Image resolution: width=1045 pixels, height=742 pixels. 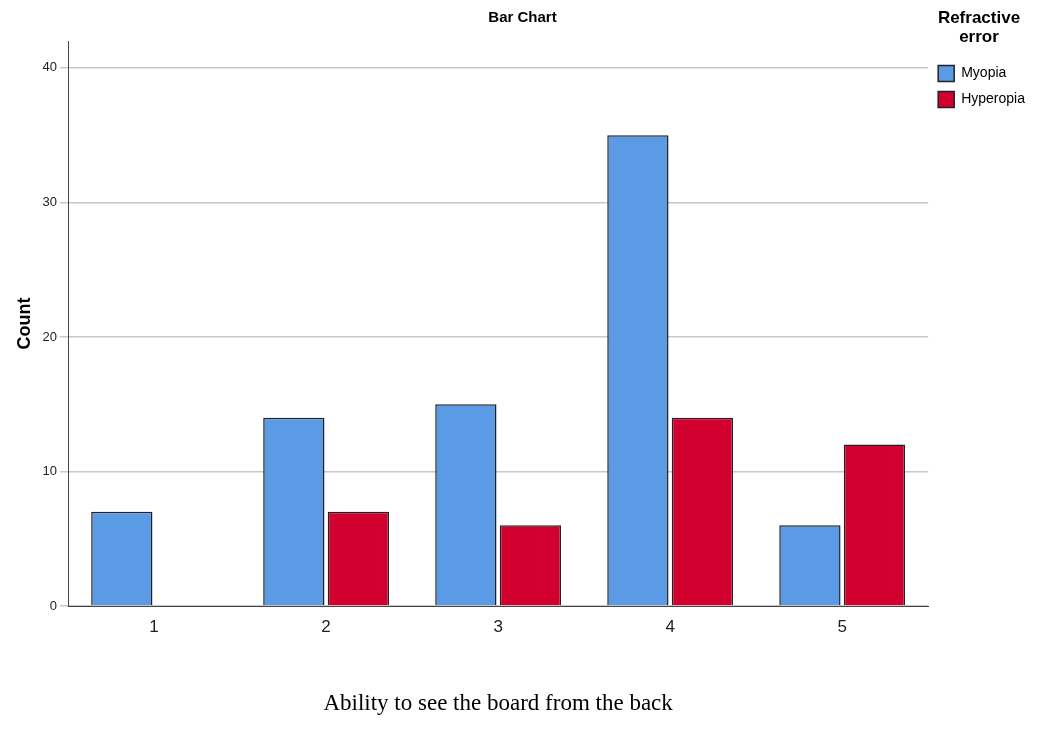 What do you see at coordinates (842, 626) in the screenshot?
I see `x-tick-label: 5` at bounding box center [842, 626].